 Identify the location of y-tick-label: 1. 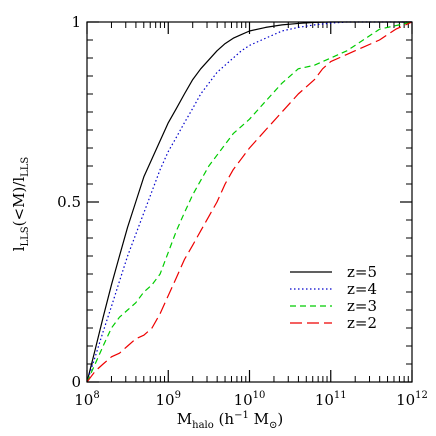
(76, 22).